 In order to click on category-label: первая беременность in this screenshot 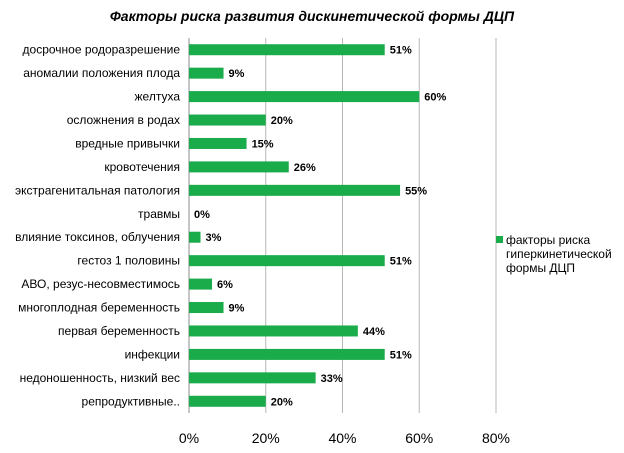, I will do `click(119, 331)`.